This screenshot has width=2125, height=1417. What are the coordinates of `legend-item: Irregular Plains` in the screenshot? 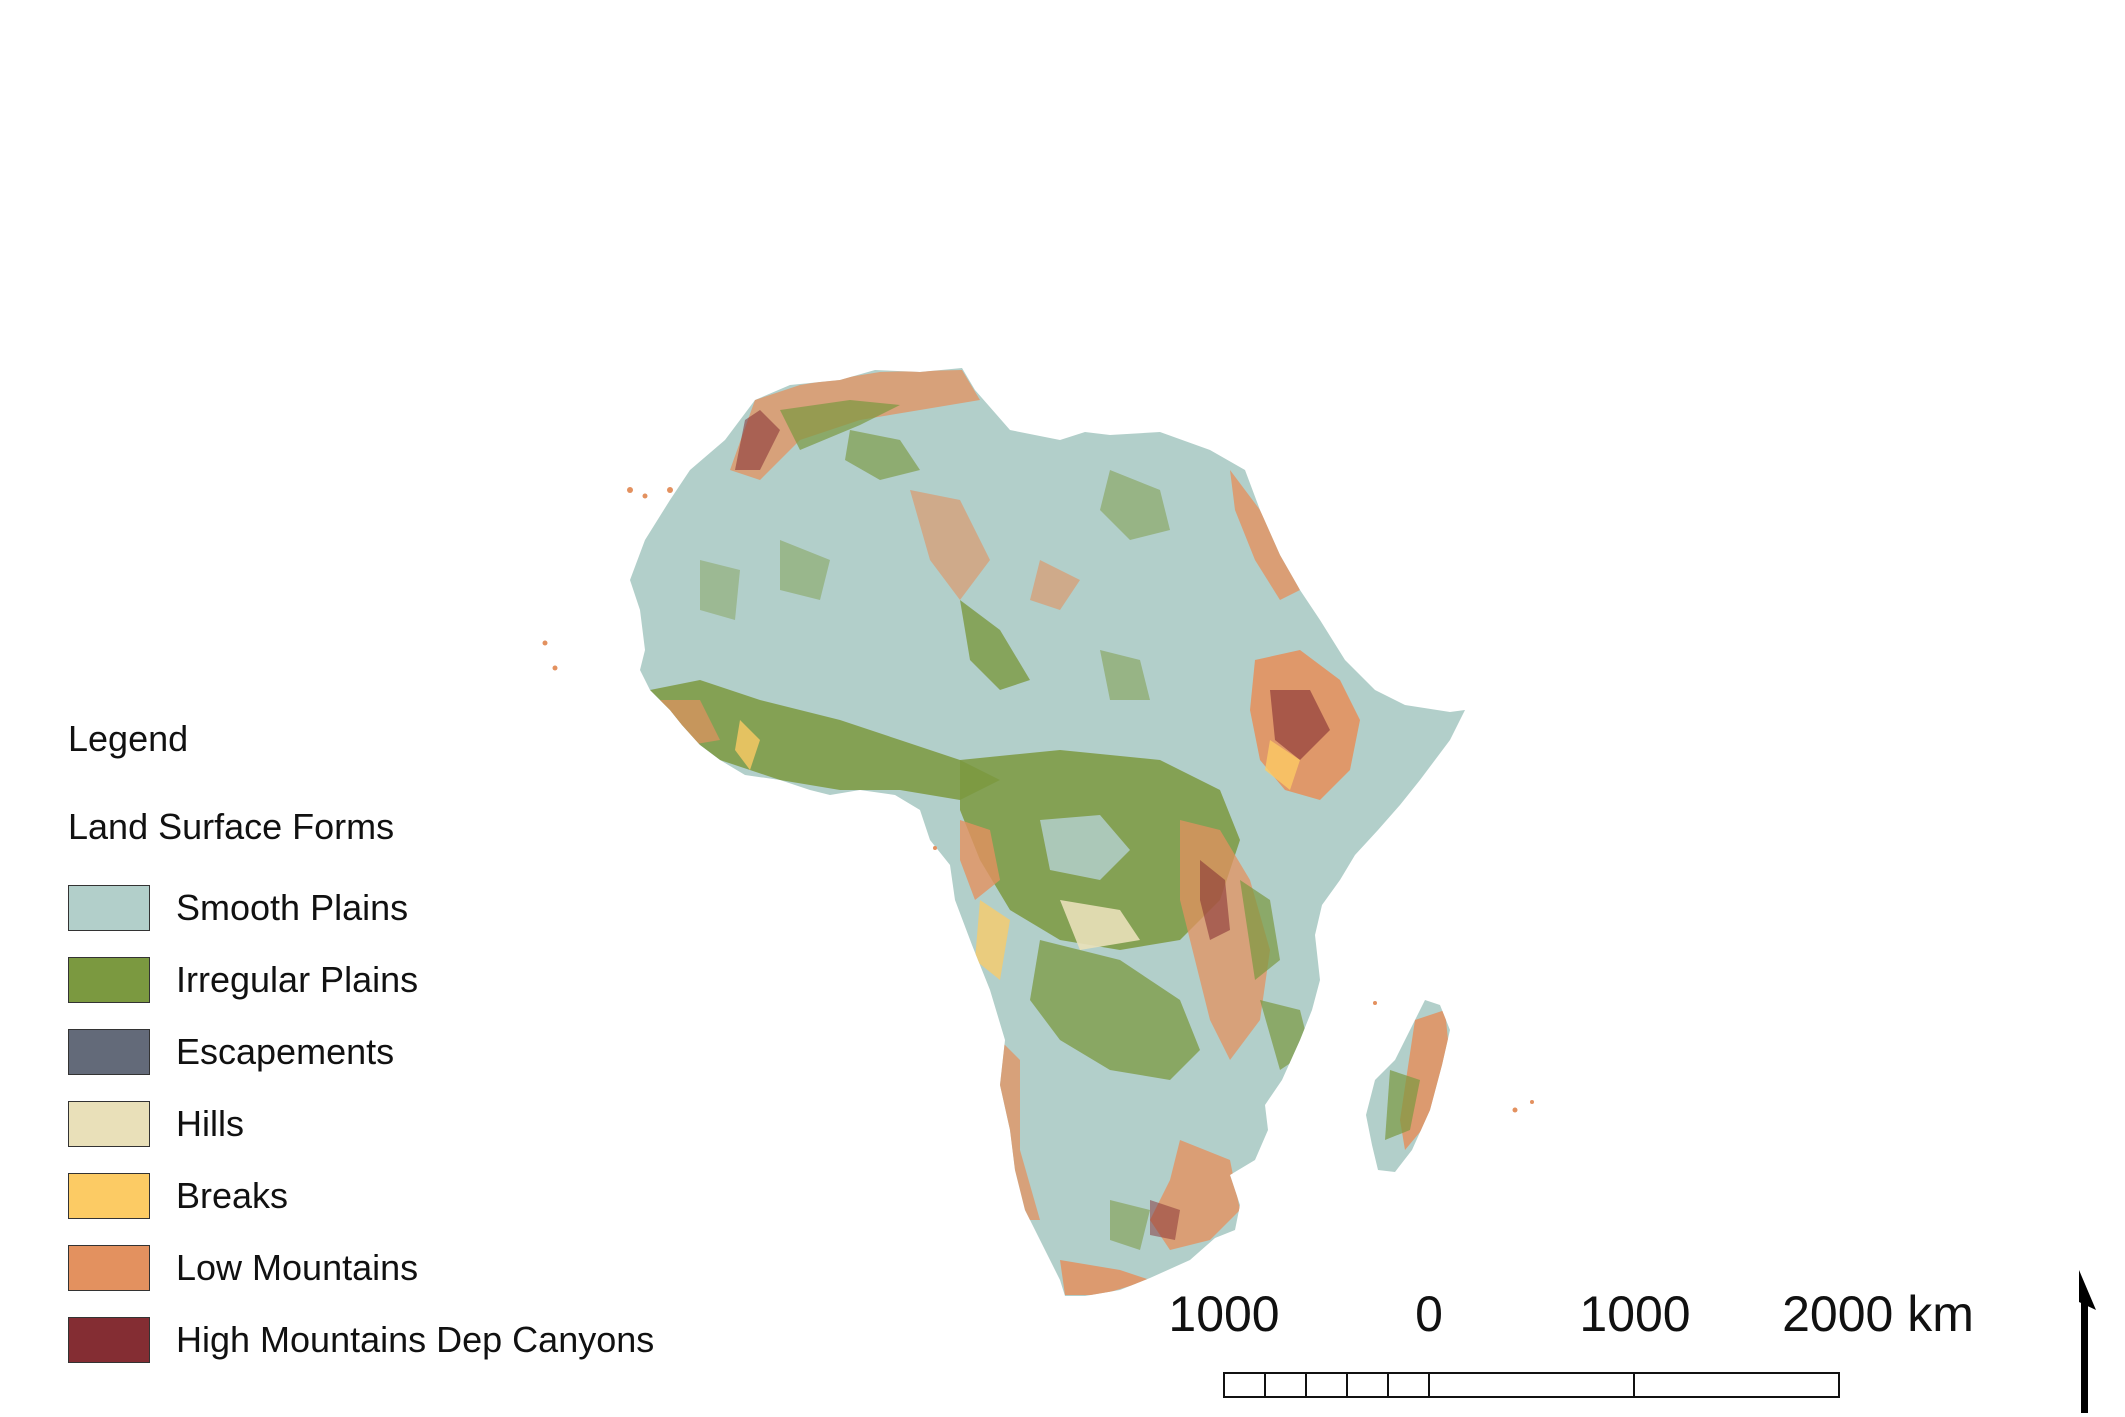 It's located at (418, 980).